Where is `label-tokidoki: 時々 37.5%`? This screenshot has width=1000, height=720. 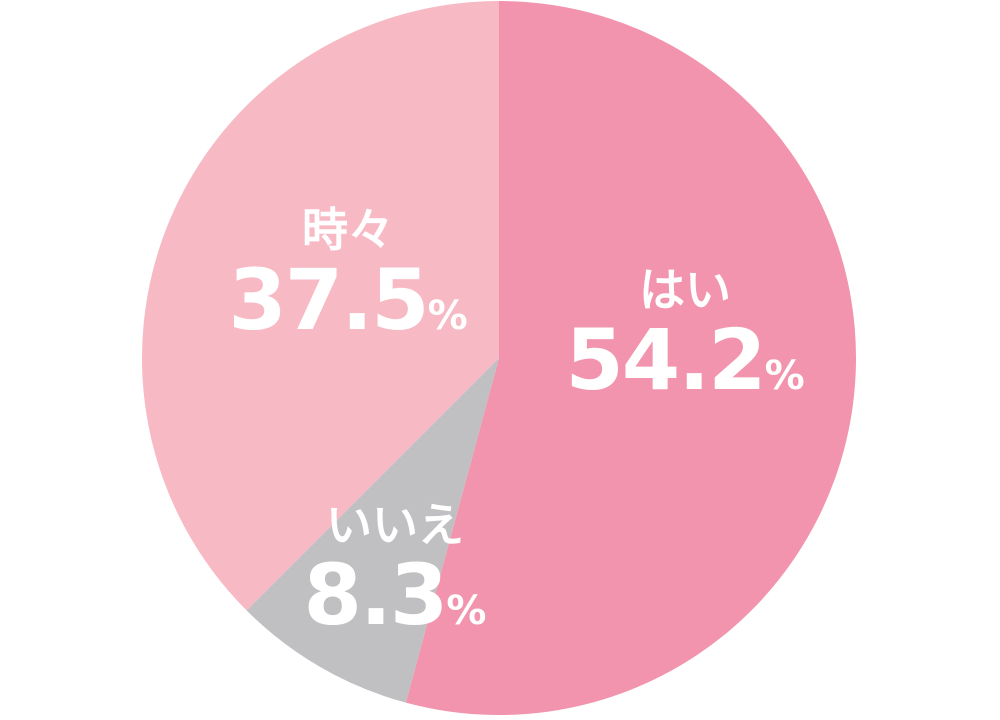 label-tokidoki: 時々 37.5% is located at coordinates (347, 283).